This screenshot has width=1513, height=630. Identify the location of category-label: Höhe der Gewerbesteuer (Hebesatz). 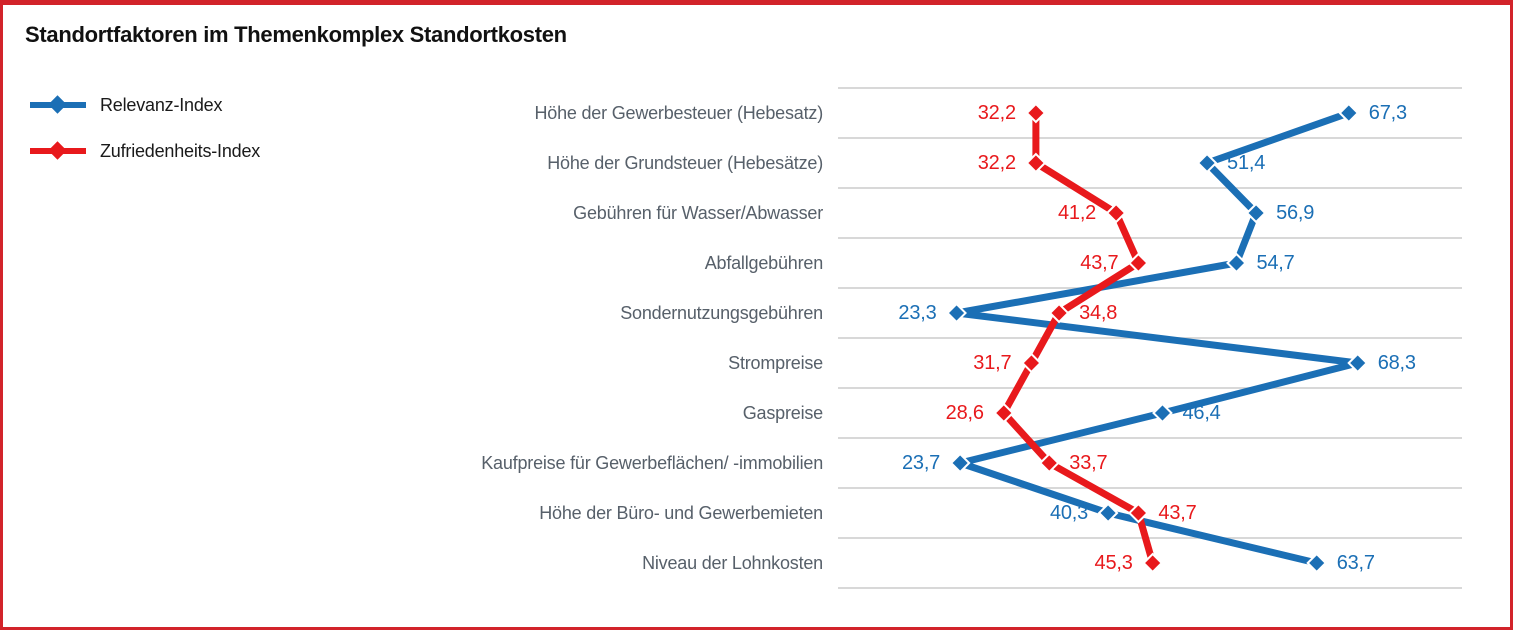
(678, 113).